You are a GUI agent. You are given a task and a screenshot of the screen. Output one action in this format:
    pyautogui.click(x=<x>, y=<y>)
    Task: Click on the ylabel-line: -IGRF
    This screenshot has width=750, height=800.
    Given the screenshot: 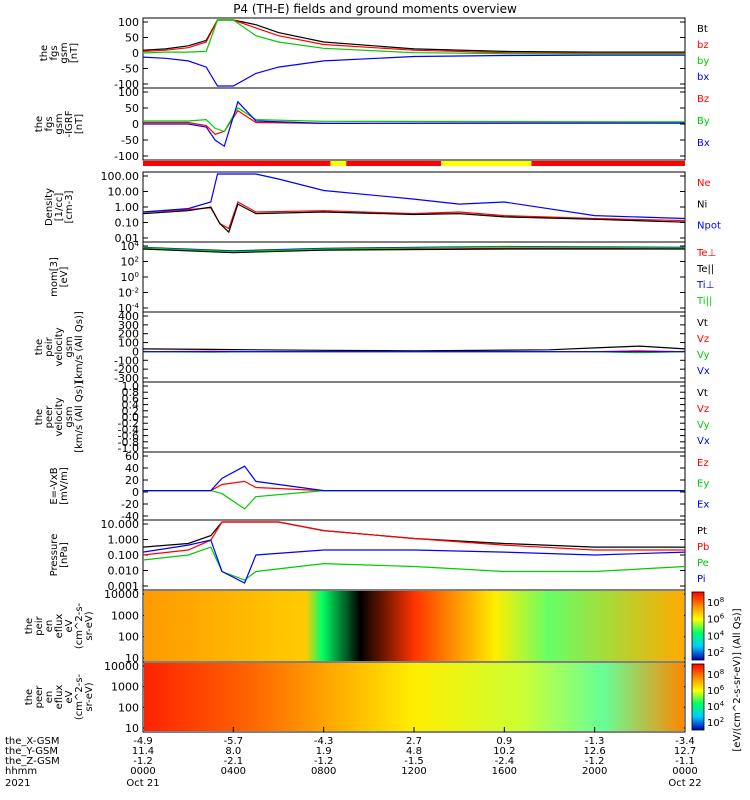 What is the action you would take?
    pyautogui.click(x=69, y=123)
    